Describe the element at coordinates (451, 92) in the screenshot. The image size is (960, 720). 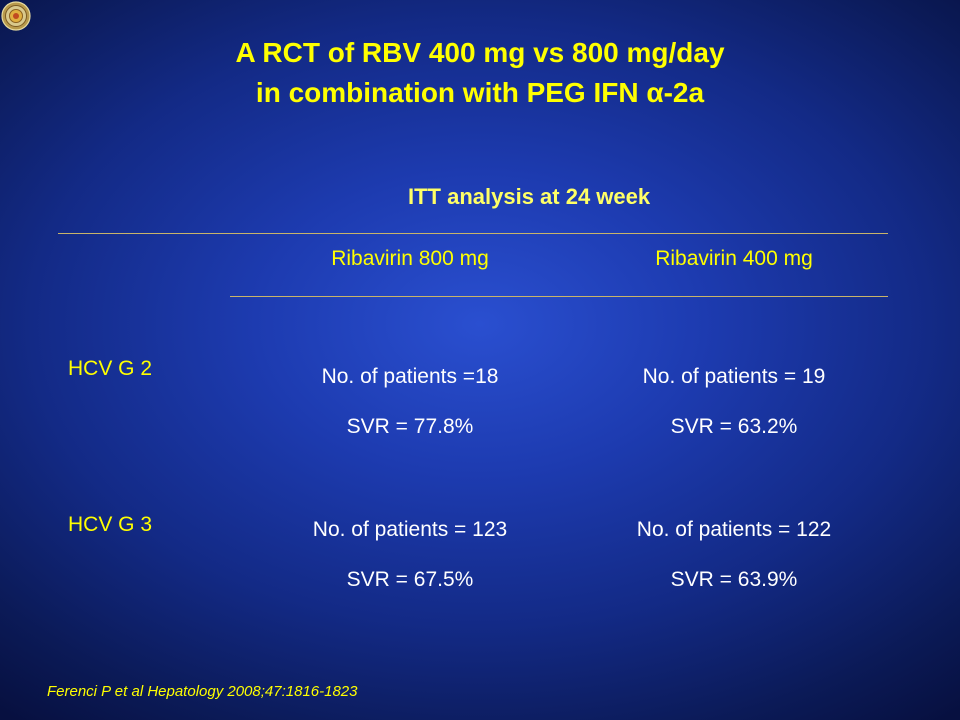
I see `title-line-2-text: in combination with PEG IFN` at that location.